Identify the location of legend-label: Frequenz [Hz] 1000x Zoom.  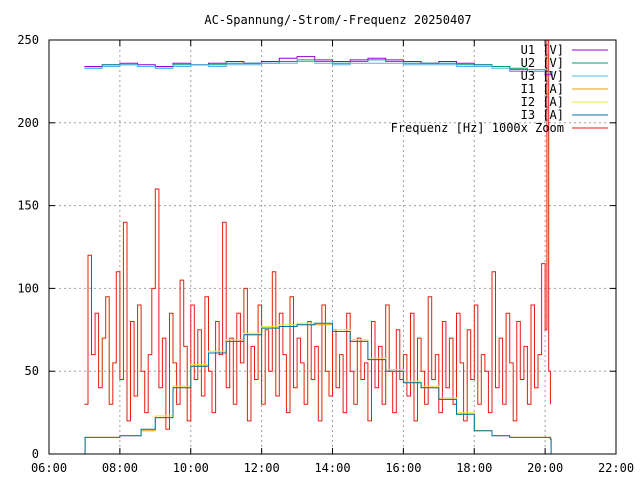
(477, 128).